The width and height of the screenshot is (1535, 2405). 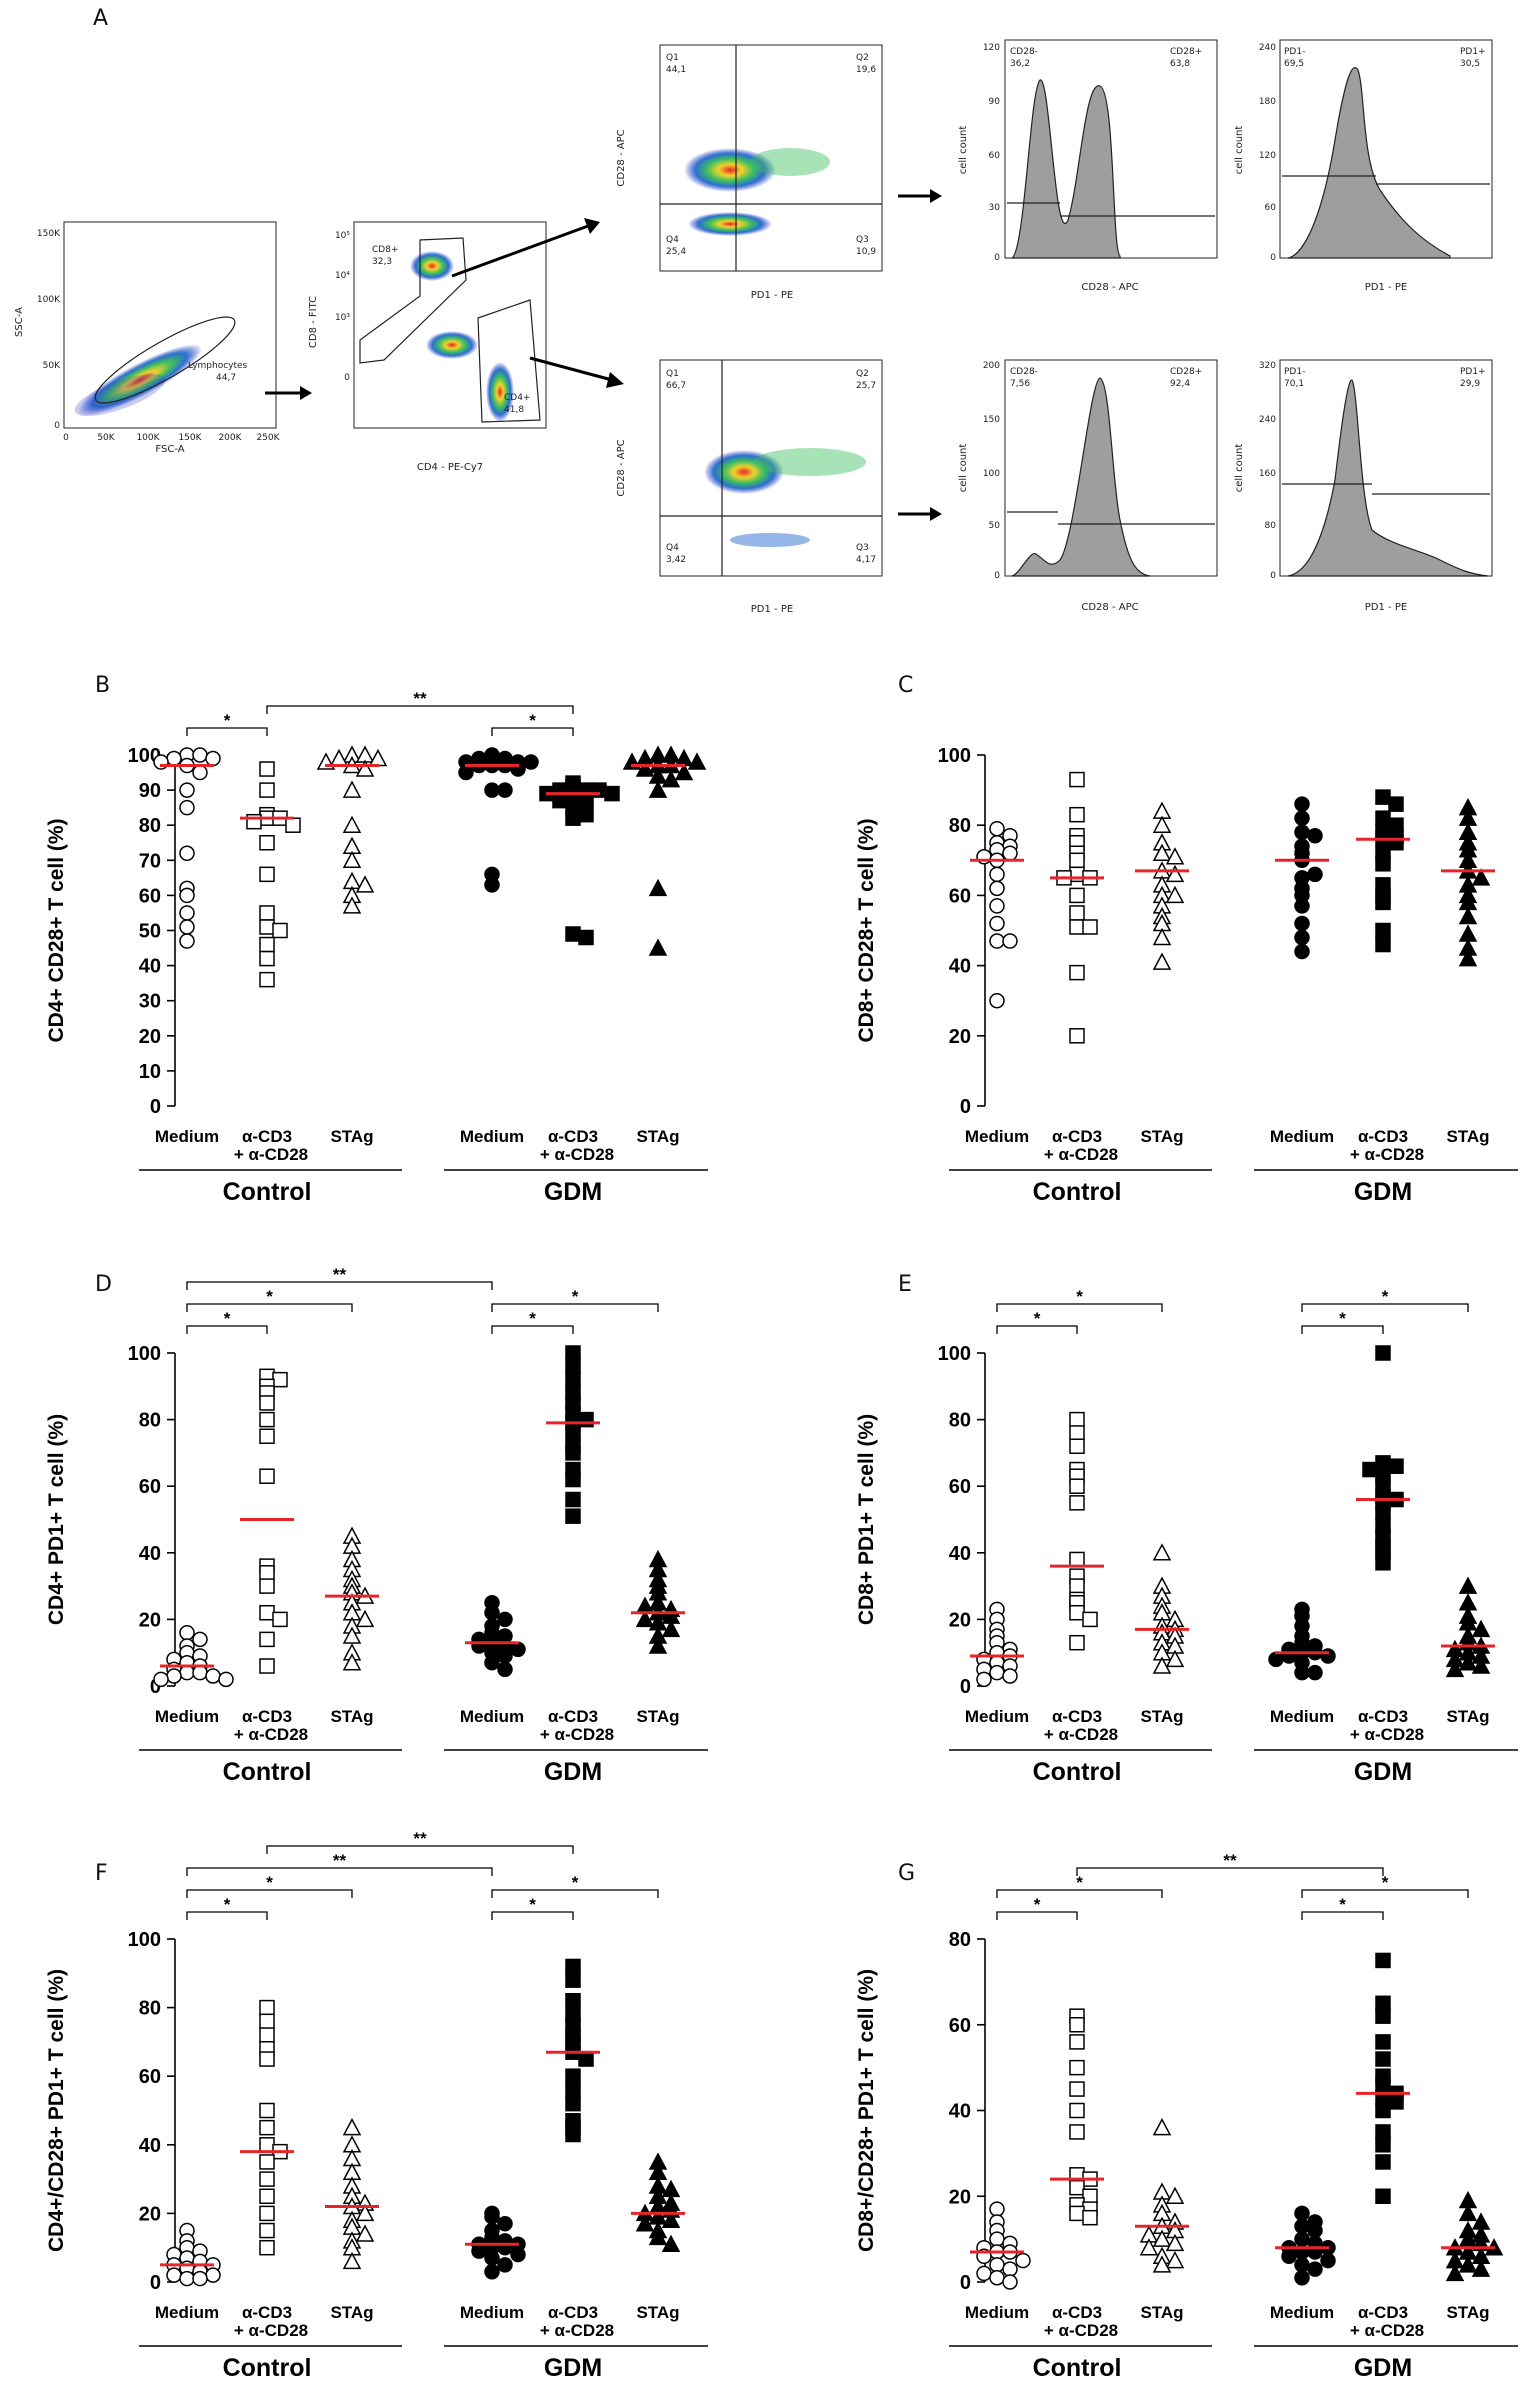 I want to click on hist-cd28-top-tick-4: 30, so click(x=995, y=208).